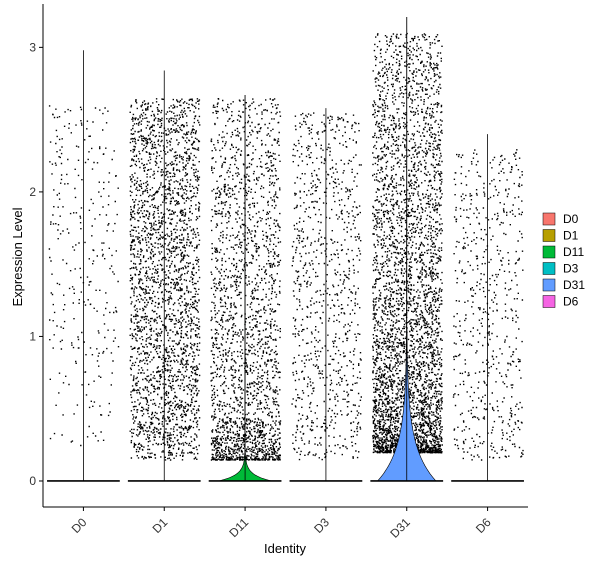 The width and height of the screenshot is (600, 568). Describe the element at coordinates (400, 528) in the screenshot. I see `x-tick-label-D31: D31` at that location.